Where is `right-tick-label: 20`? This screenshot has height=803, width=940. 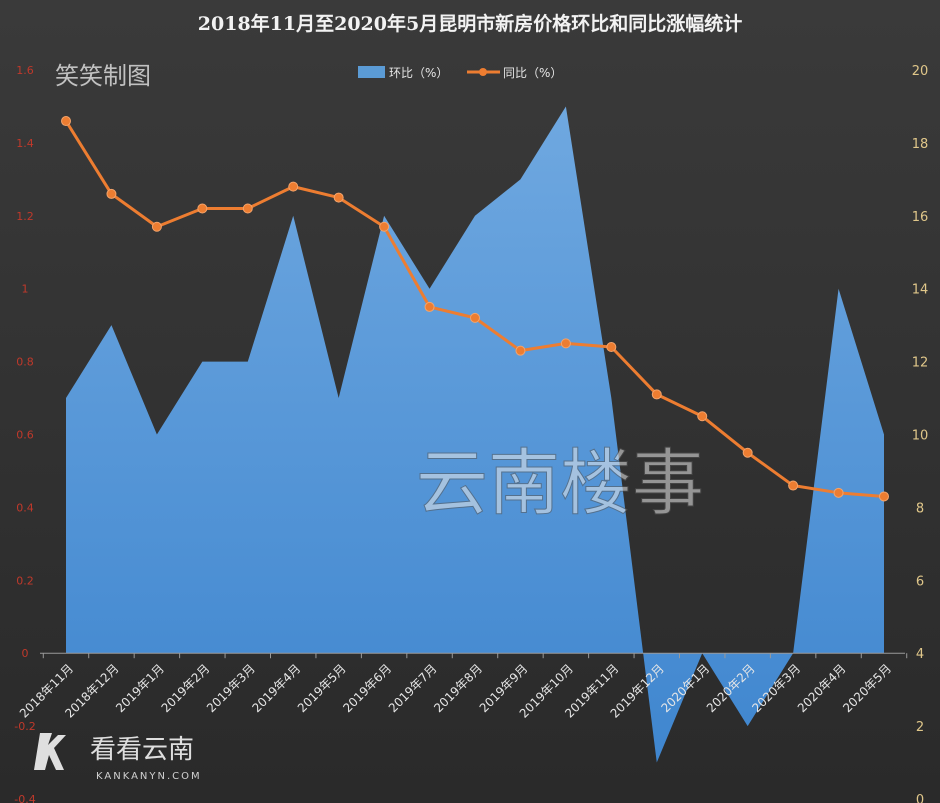 right-tick-label: 20 is located at coordinates (920, 71).